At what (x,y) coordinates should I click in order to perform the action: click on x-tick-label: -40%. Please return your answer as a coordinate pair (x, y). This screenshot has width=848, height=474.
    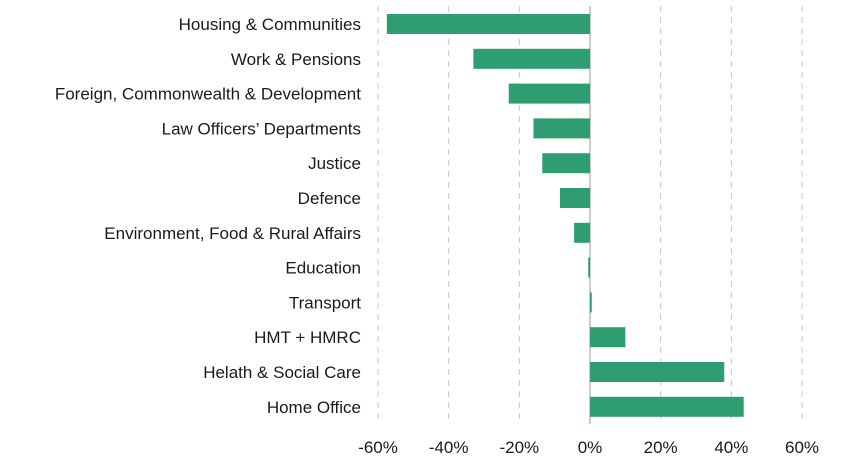
    Looking at the image, I should click on (449, 447).